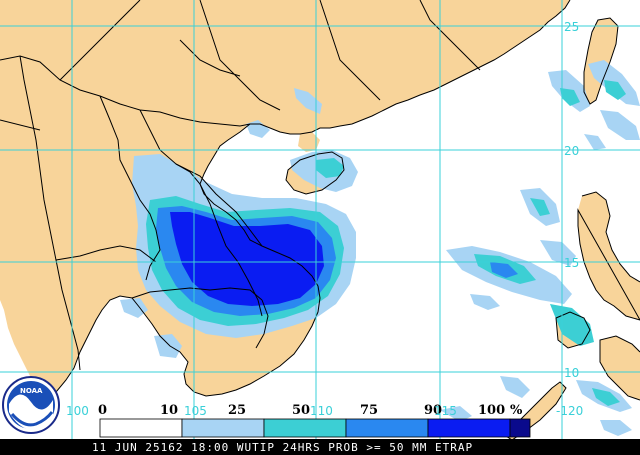 This screenshot has width=640, height=455. Describe the element at coordinates (571, 151) in the screenshot. I see `lat-label-20: 20` at that location.